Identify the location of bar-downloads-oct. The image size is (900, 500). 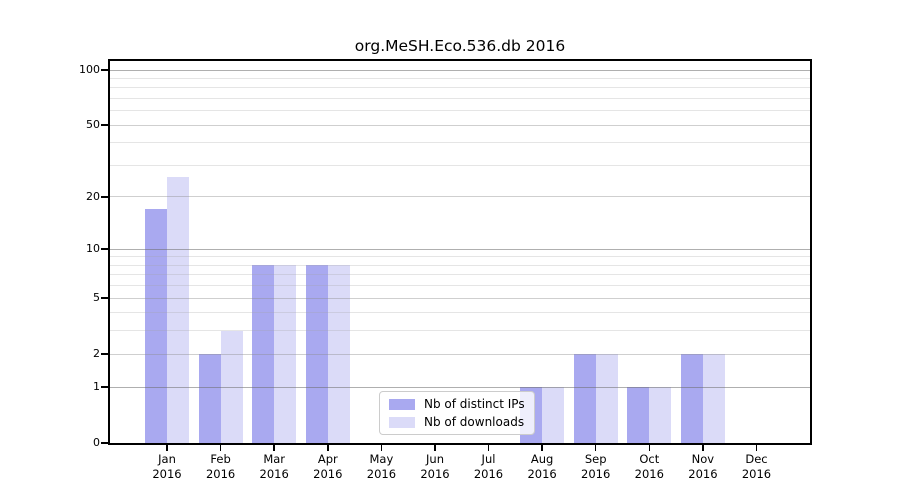
(660, 415).